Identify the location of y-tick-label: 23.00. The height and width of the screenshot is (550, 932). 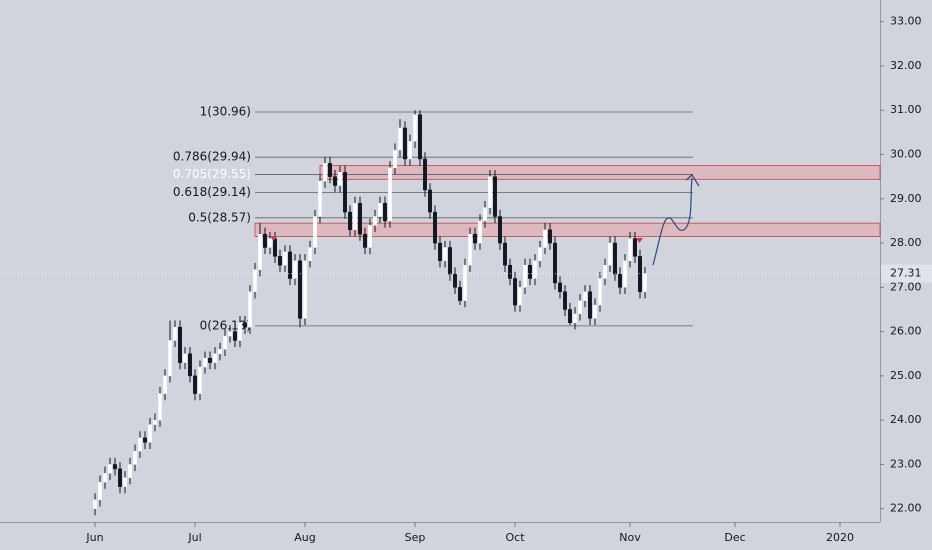
(906, 463).